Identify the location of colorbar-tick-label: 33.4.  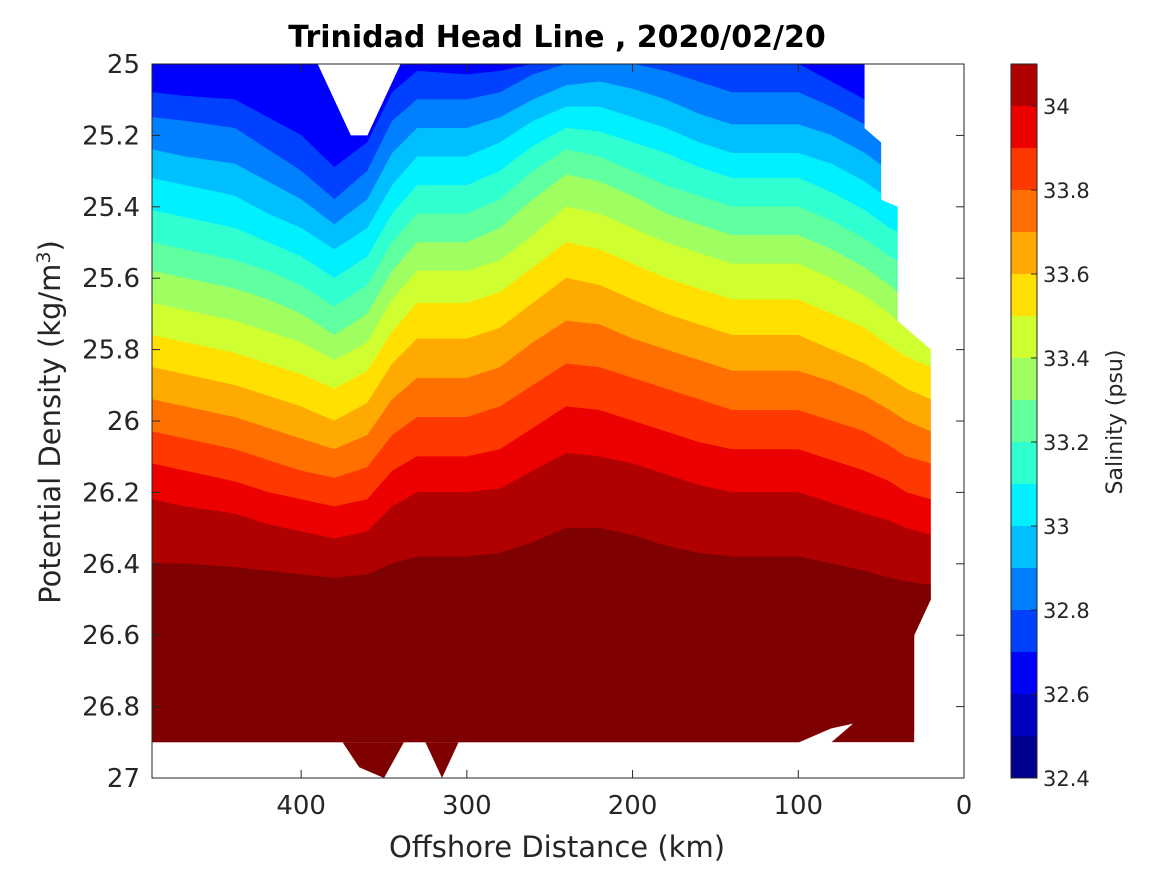
(1066, 359).